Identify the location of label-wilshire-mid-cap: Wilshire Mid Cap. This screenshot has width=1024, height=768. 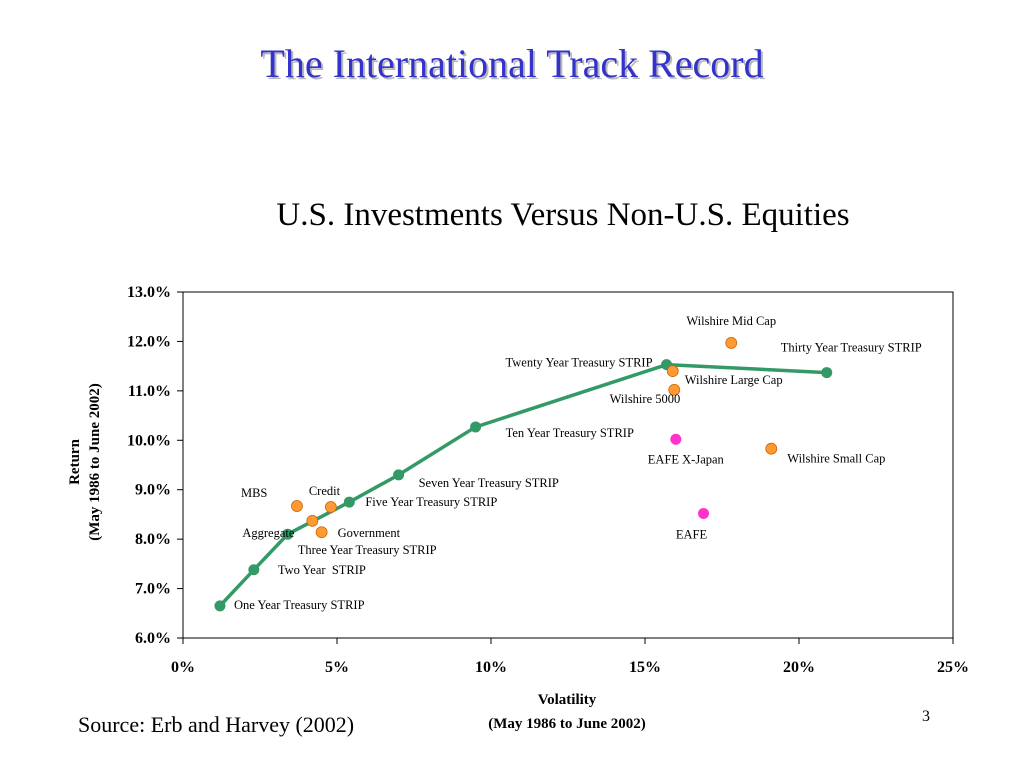
(731, 321).